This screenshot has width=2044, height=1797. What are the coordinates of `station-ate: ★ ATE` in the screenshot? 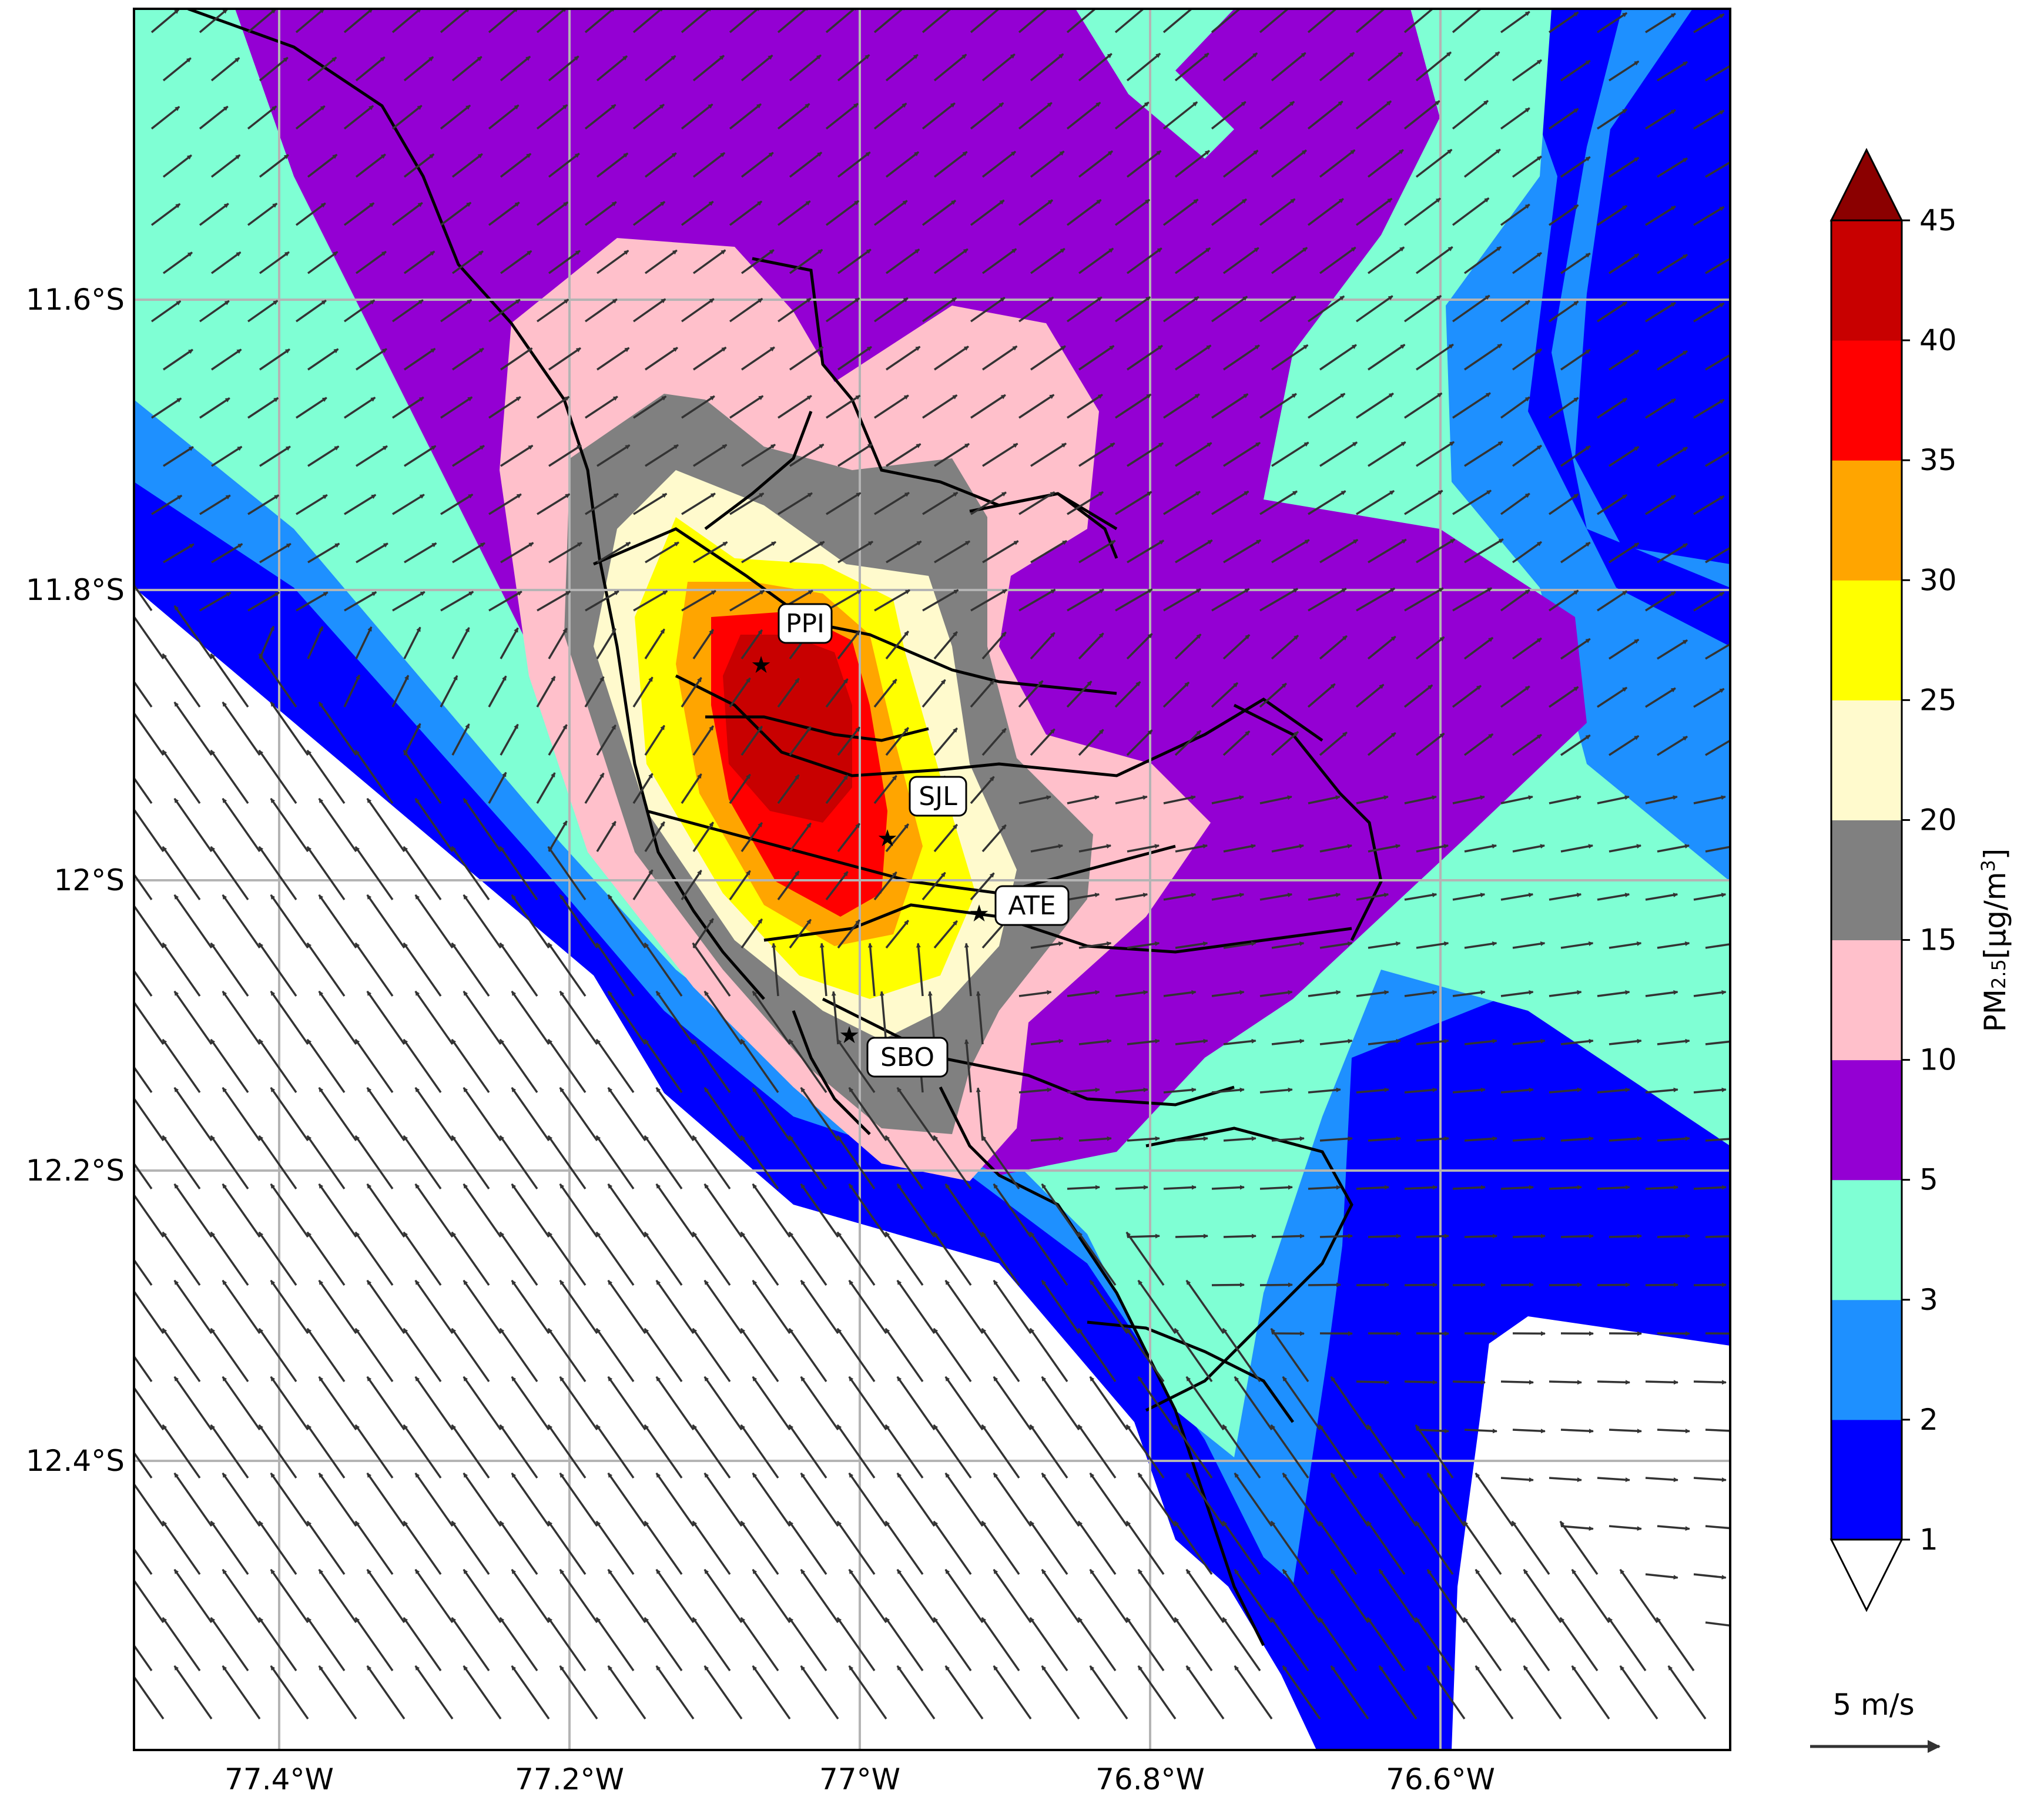 It's located at (1019, 906).